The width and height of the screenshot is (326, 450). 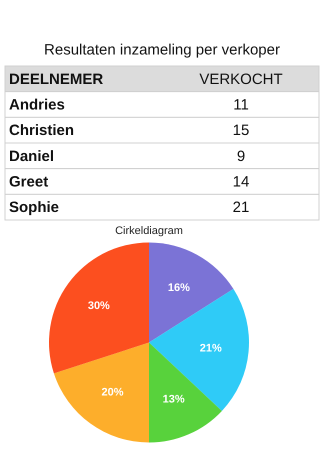 What do you see at coordinates (99, 306) in the screenshot?
I see `data-label: 30%` at bounding box center [99, 306].